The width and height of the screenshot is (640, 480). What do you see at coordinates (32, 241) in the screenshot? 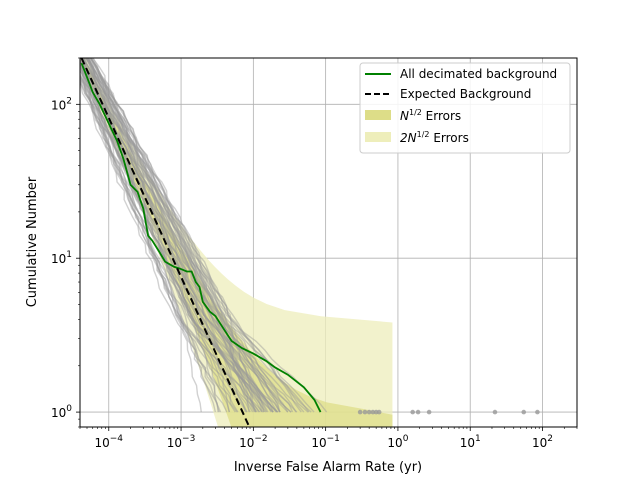
I see `y-axis-label: Cumulative Number` at bounding box center [32, 241].